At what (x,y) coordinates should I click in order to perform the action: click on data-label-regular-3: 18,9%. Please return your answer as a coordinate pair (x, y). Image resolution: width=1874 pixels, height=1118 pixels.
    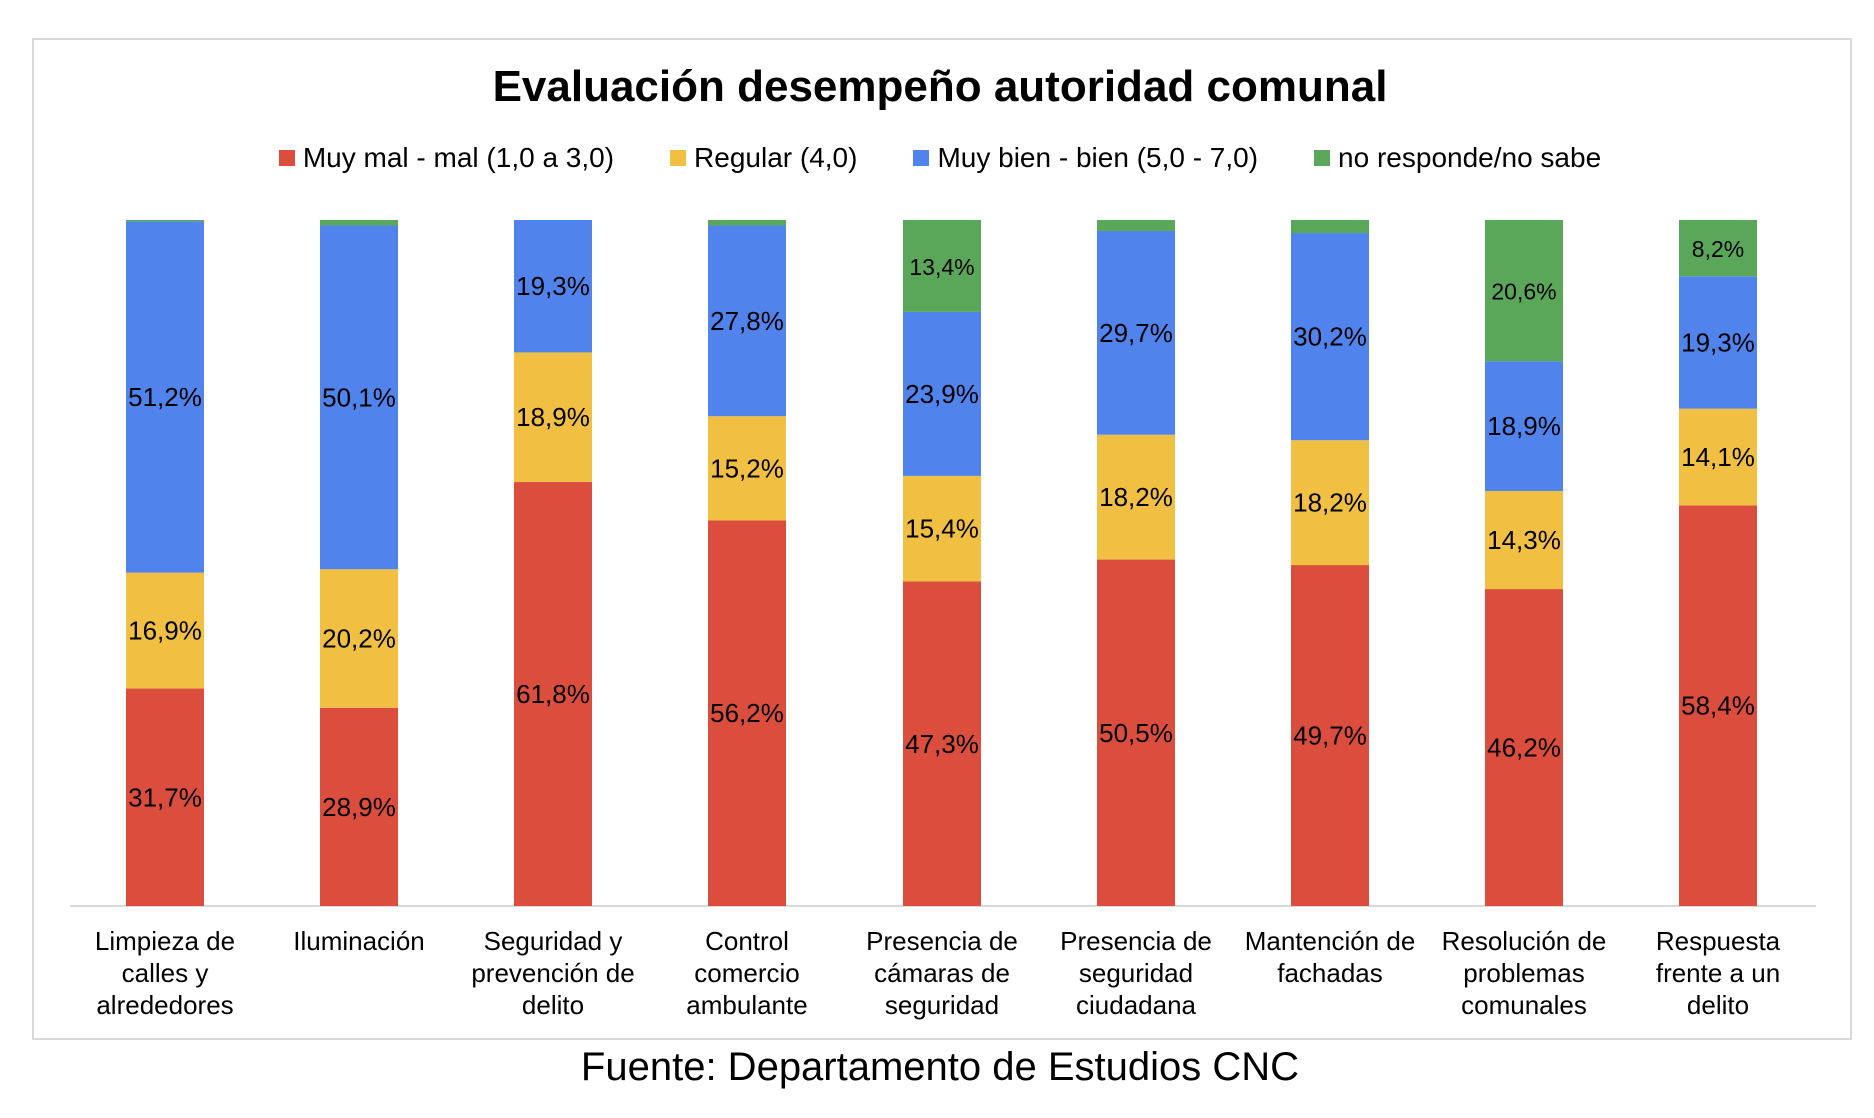
    Looking at the image, I should click on (553, 417).